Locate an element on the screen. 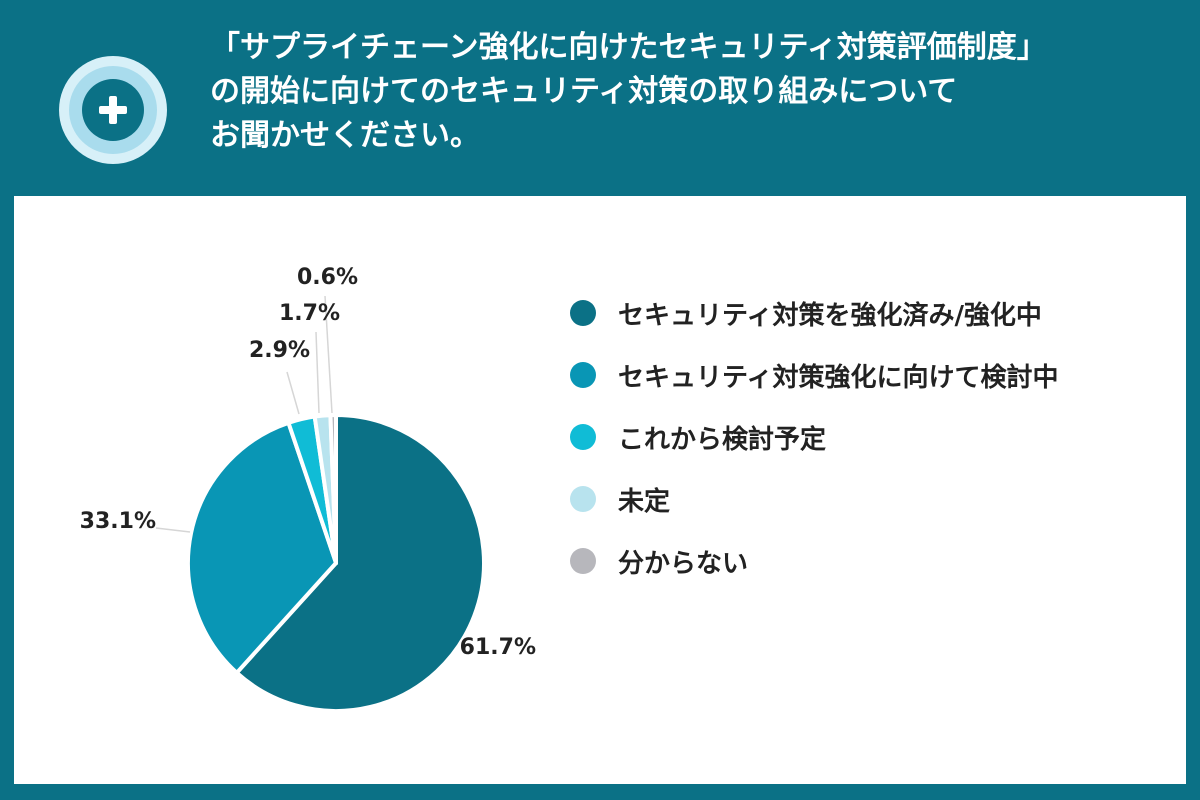 Image resolution: width=1200 pixels, height=800 pixels. legend-item: 分からない is located at coordinates (814, 561).